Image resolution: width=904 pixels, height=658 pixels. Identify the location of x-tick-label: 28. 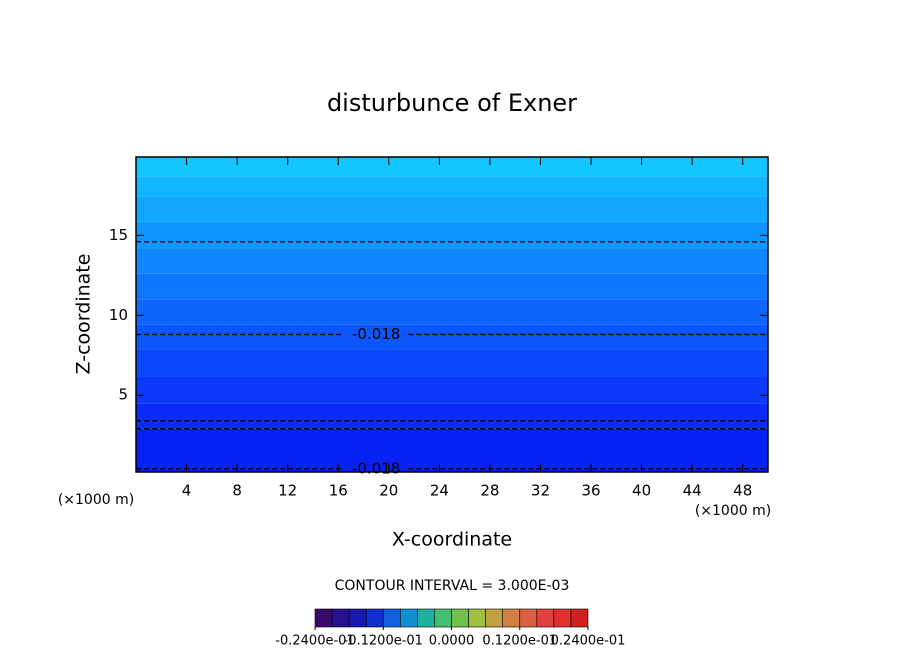
(489, 491).